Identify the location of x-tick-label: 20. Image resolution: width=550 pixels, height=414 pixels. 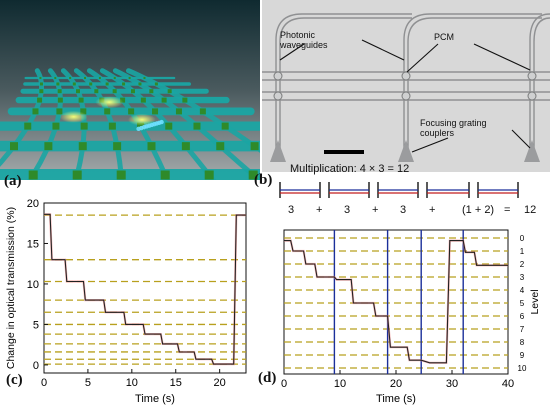
(396, 384).